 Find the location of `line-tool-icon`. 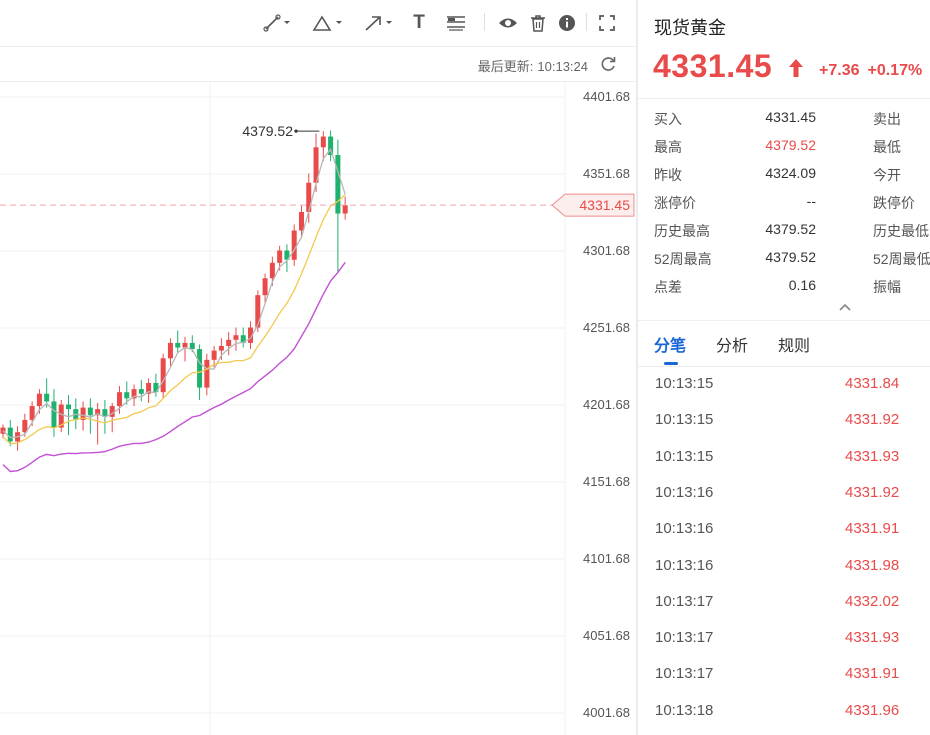

line-tool-icon is located at coordinates (278, 23).